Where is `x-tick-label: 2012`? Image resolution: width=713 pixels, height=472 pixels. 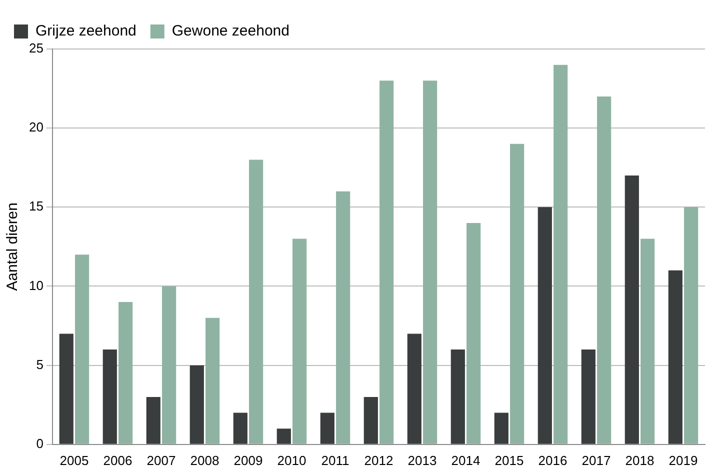
x-tick-label: 2012 is located at coordinates (379, 460).